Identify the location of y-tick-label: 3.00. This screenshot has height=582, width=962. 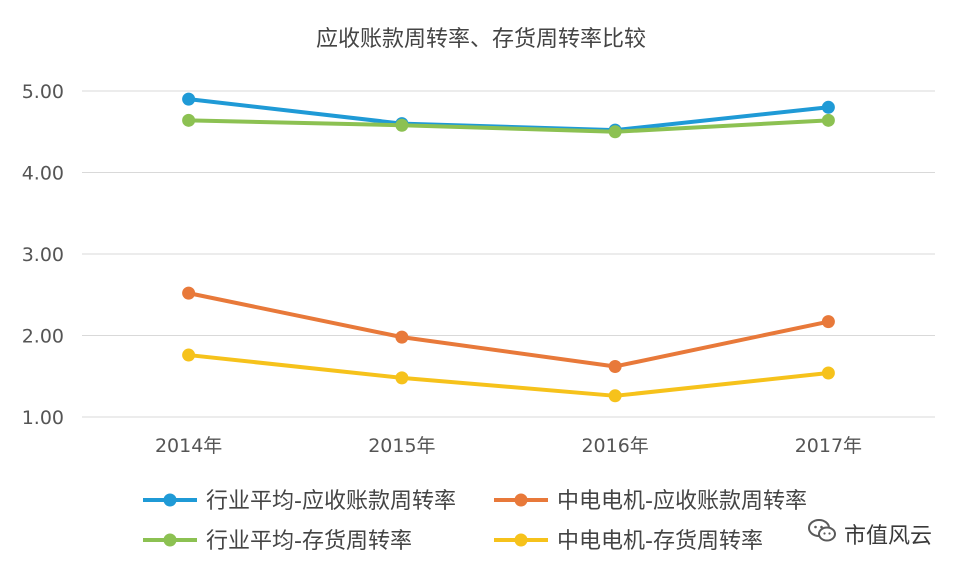
(43, 255).